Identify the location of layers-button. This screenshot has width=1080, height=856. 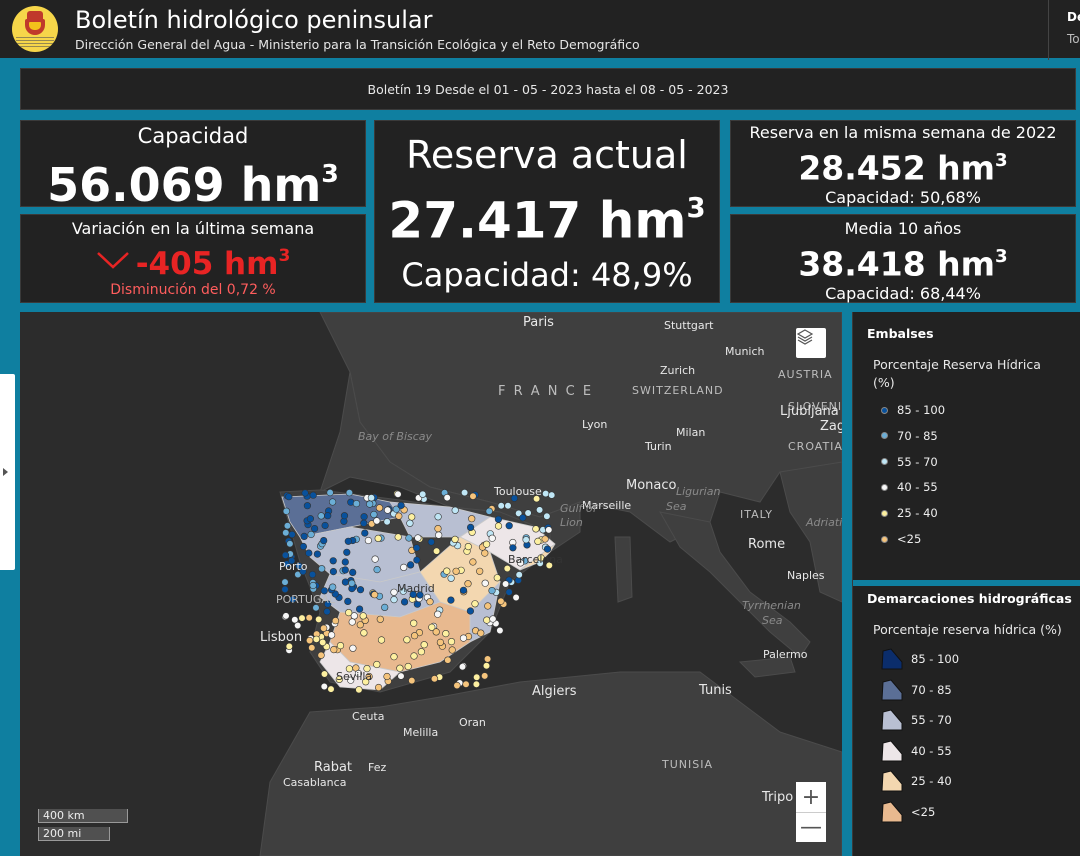
(811, 343).